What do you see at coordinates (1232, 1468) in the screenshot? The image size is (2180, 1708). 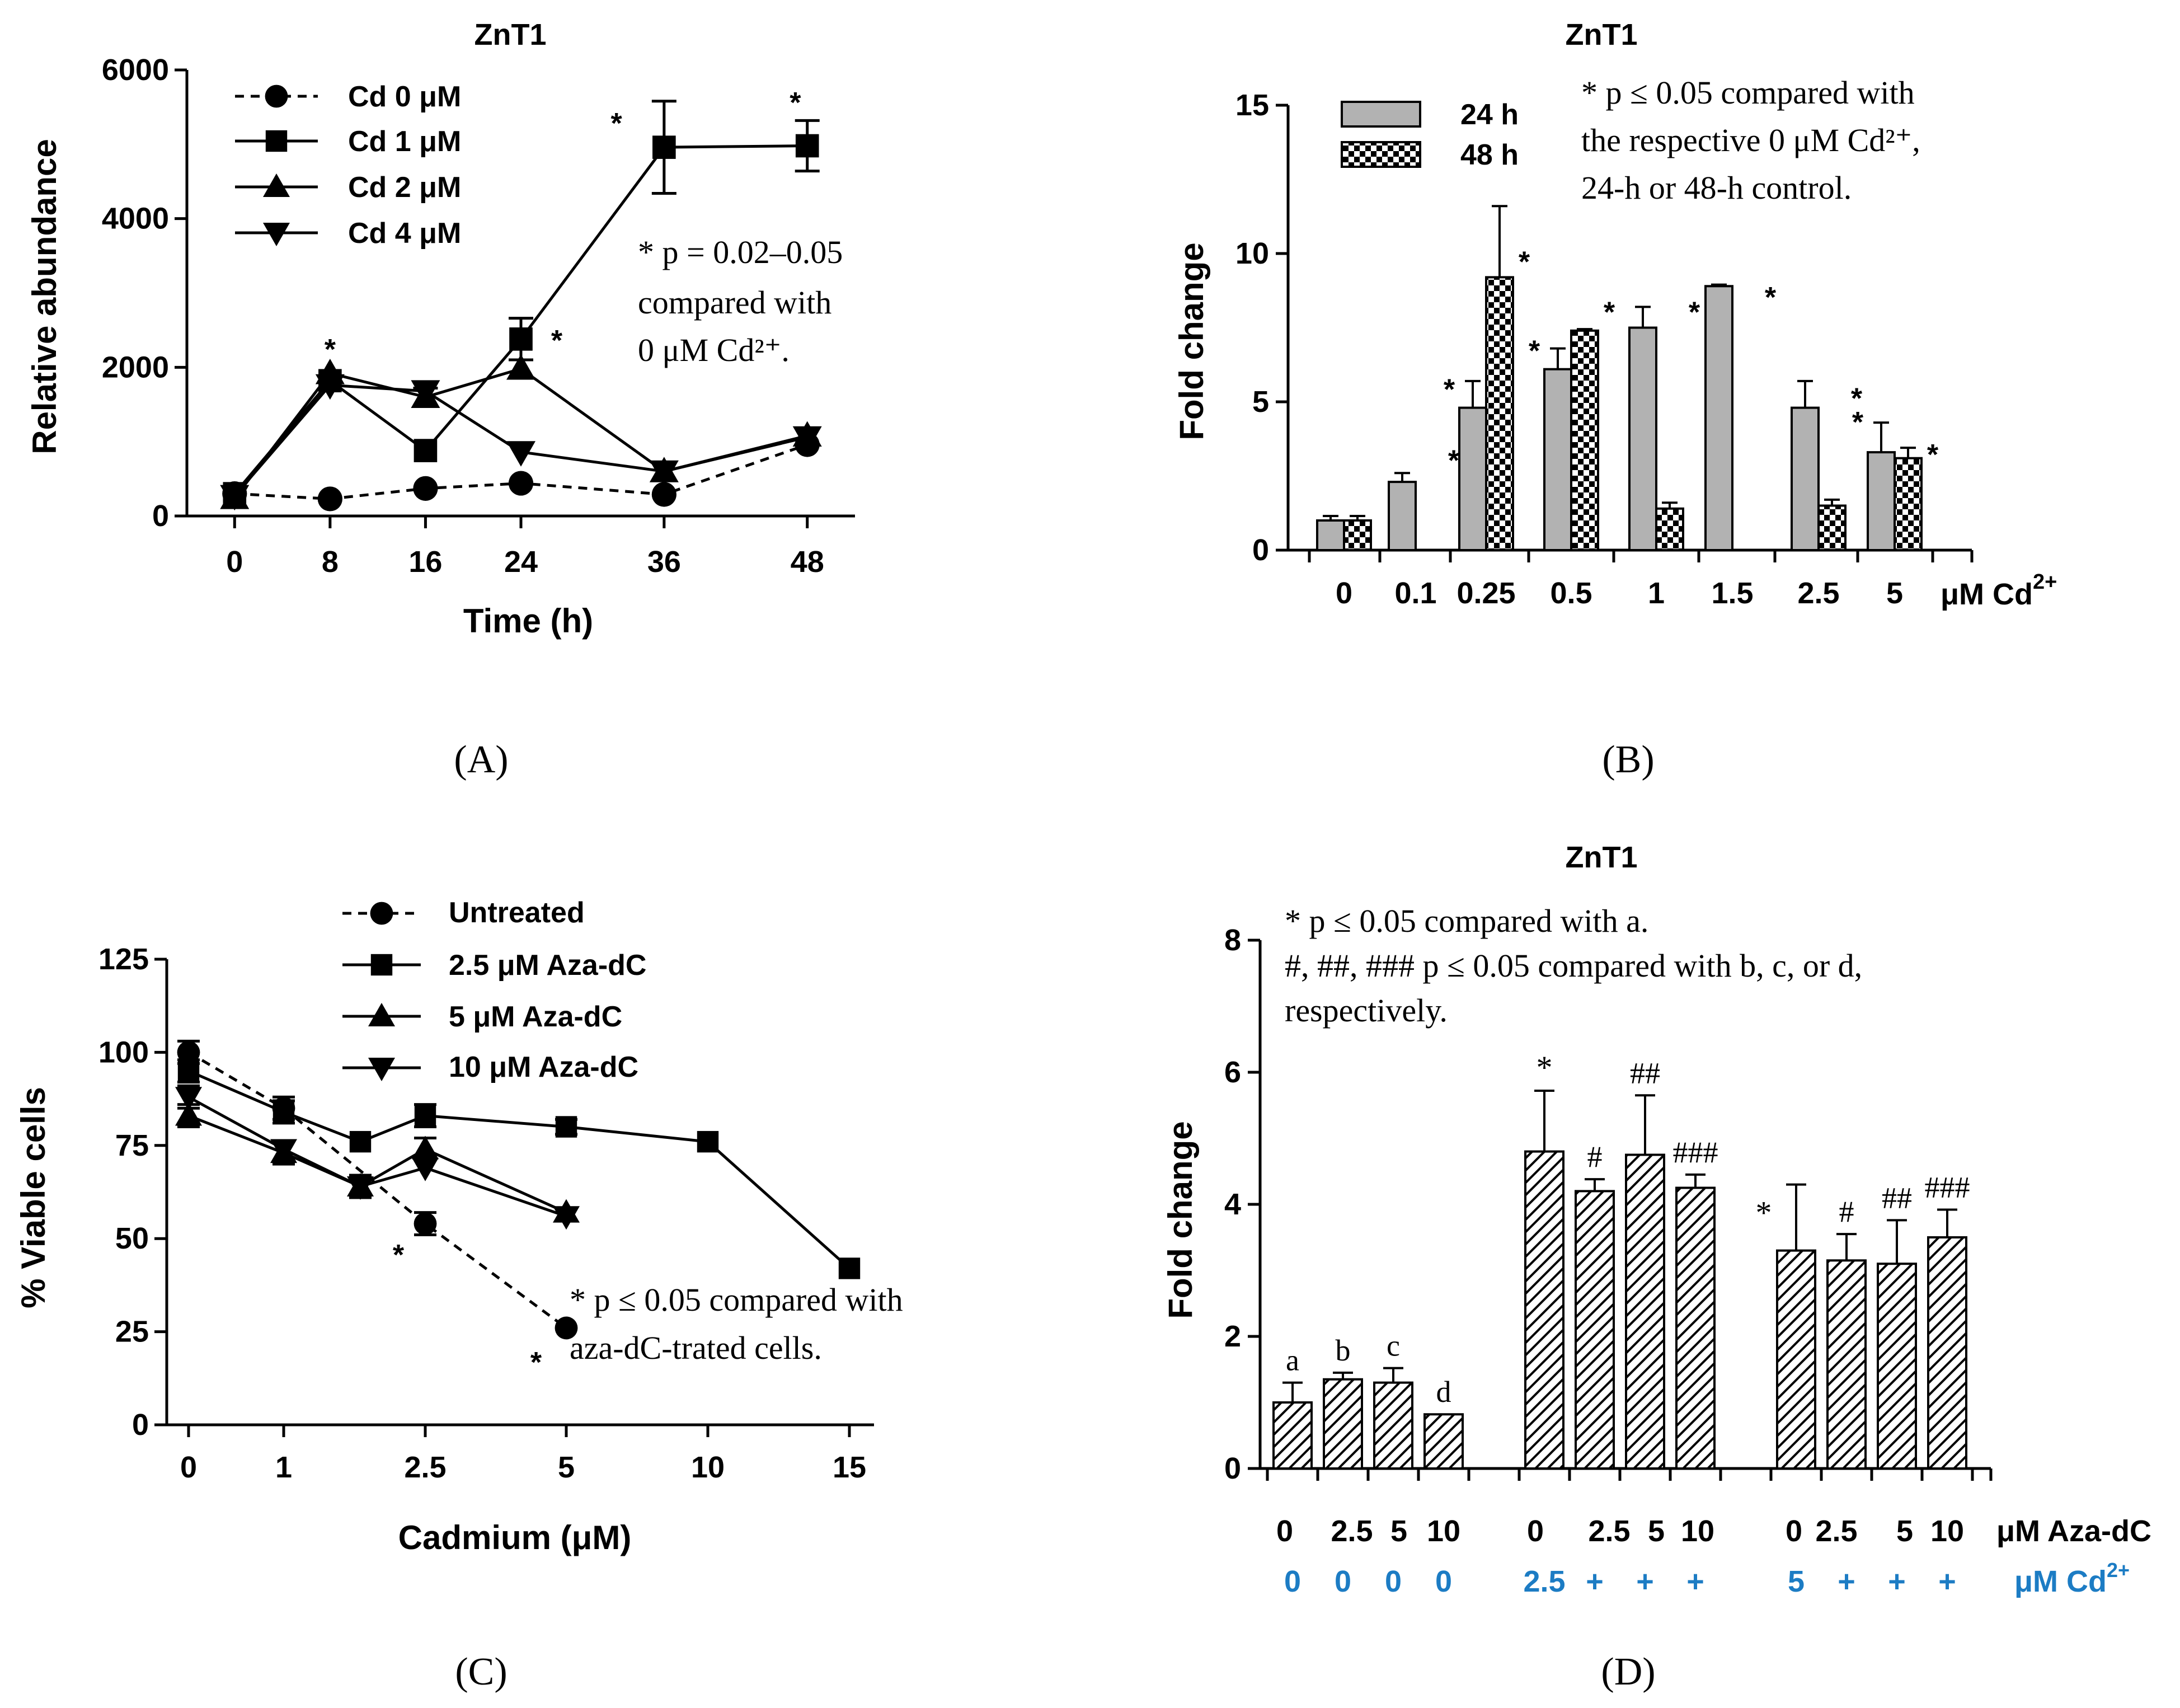 I see `chart-d-ytick: 0` at bounding box center [1232, 1468].